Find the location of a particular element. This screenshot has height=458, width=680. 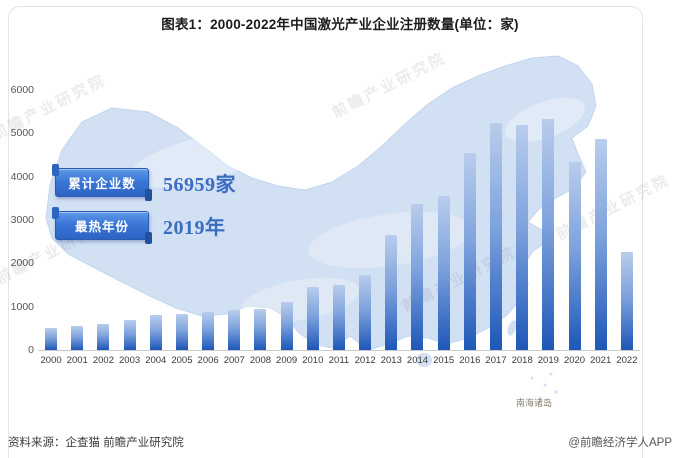

bar-column-2017: 2017 is located at coordinates (496, 228).